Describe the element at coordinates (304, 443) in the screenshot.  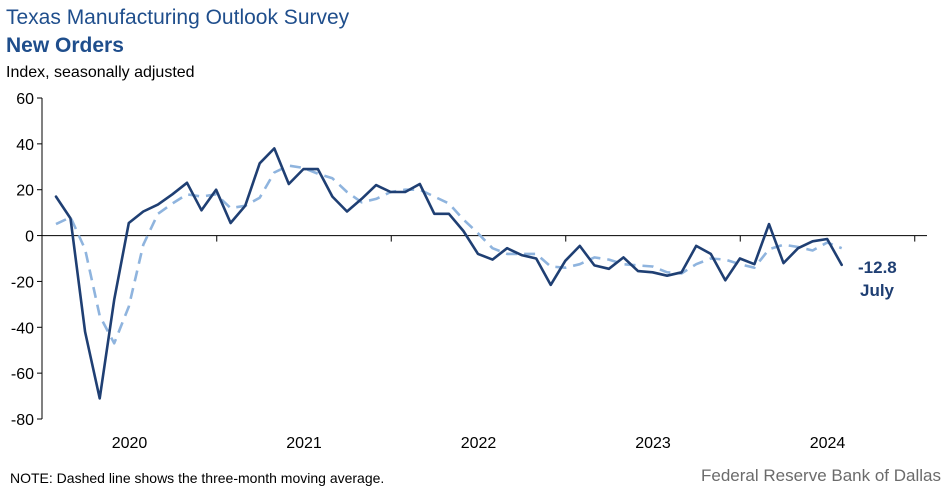
I see `x-tick-label: 2021` at that location.